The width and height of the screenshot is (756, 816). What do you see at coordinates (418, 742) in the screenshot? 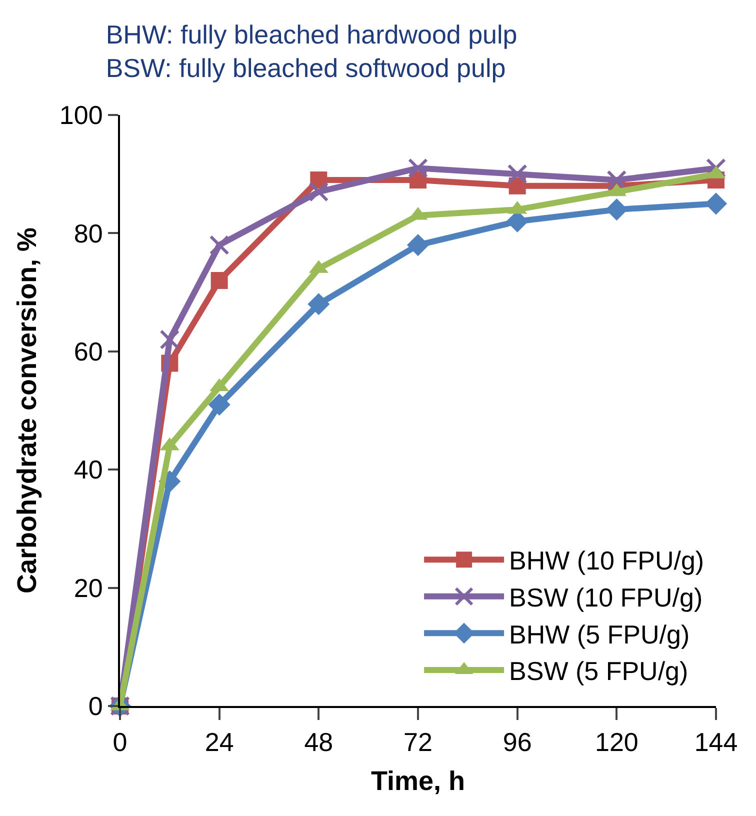
I see `x-tick-label: 72` at bounding box center [418, 742].